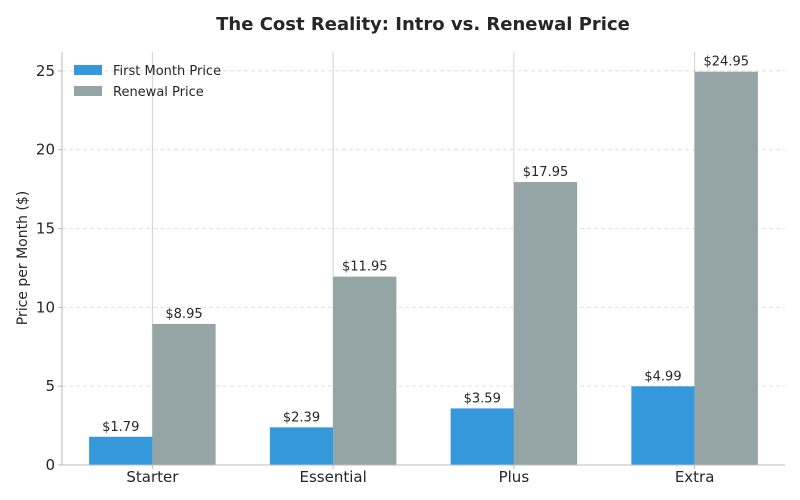  Describe the element at coordinates (50, 386) in the screenshot. I see `y-tick-label: 5` at that location.